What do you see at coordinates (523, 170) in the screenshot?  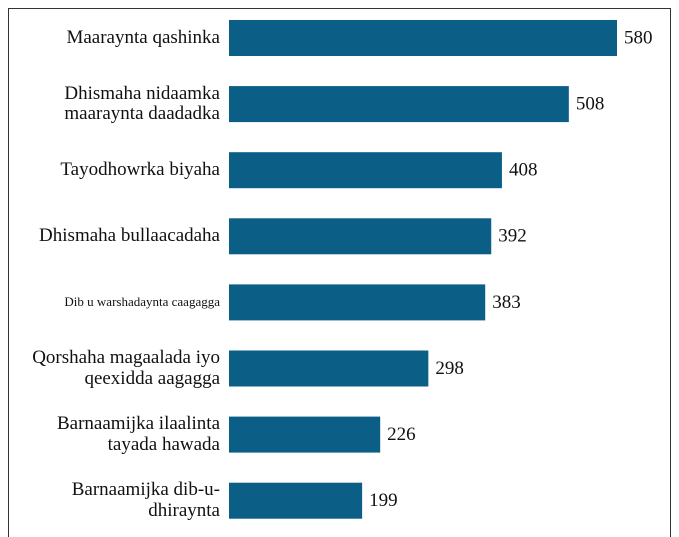 I see `value-label: 408` at bounding box center [523, 170].